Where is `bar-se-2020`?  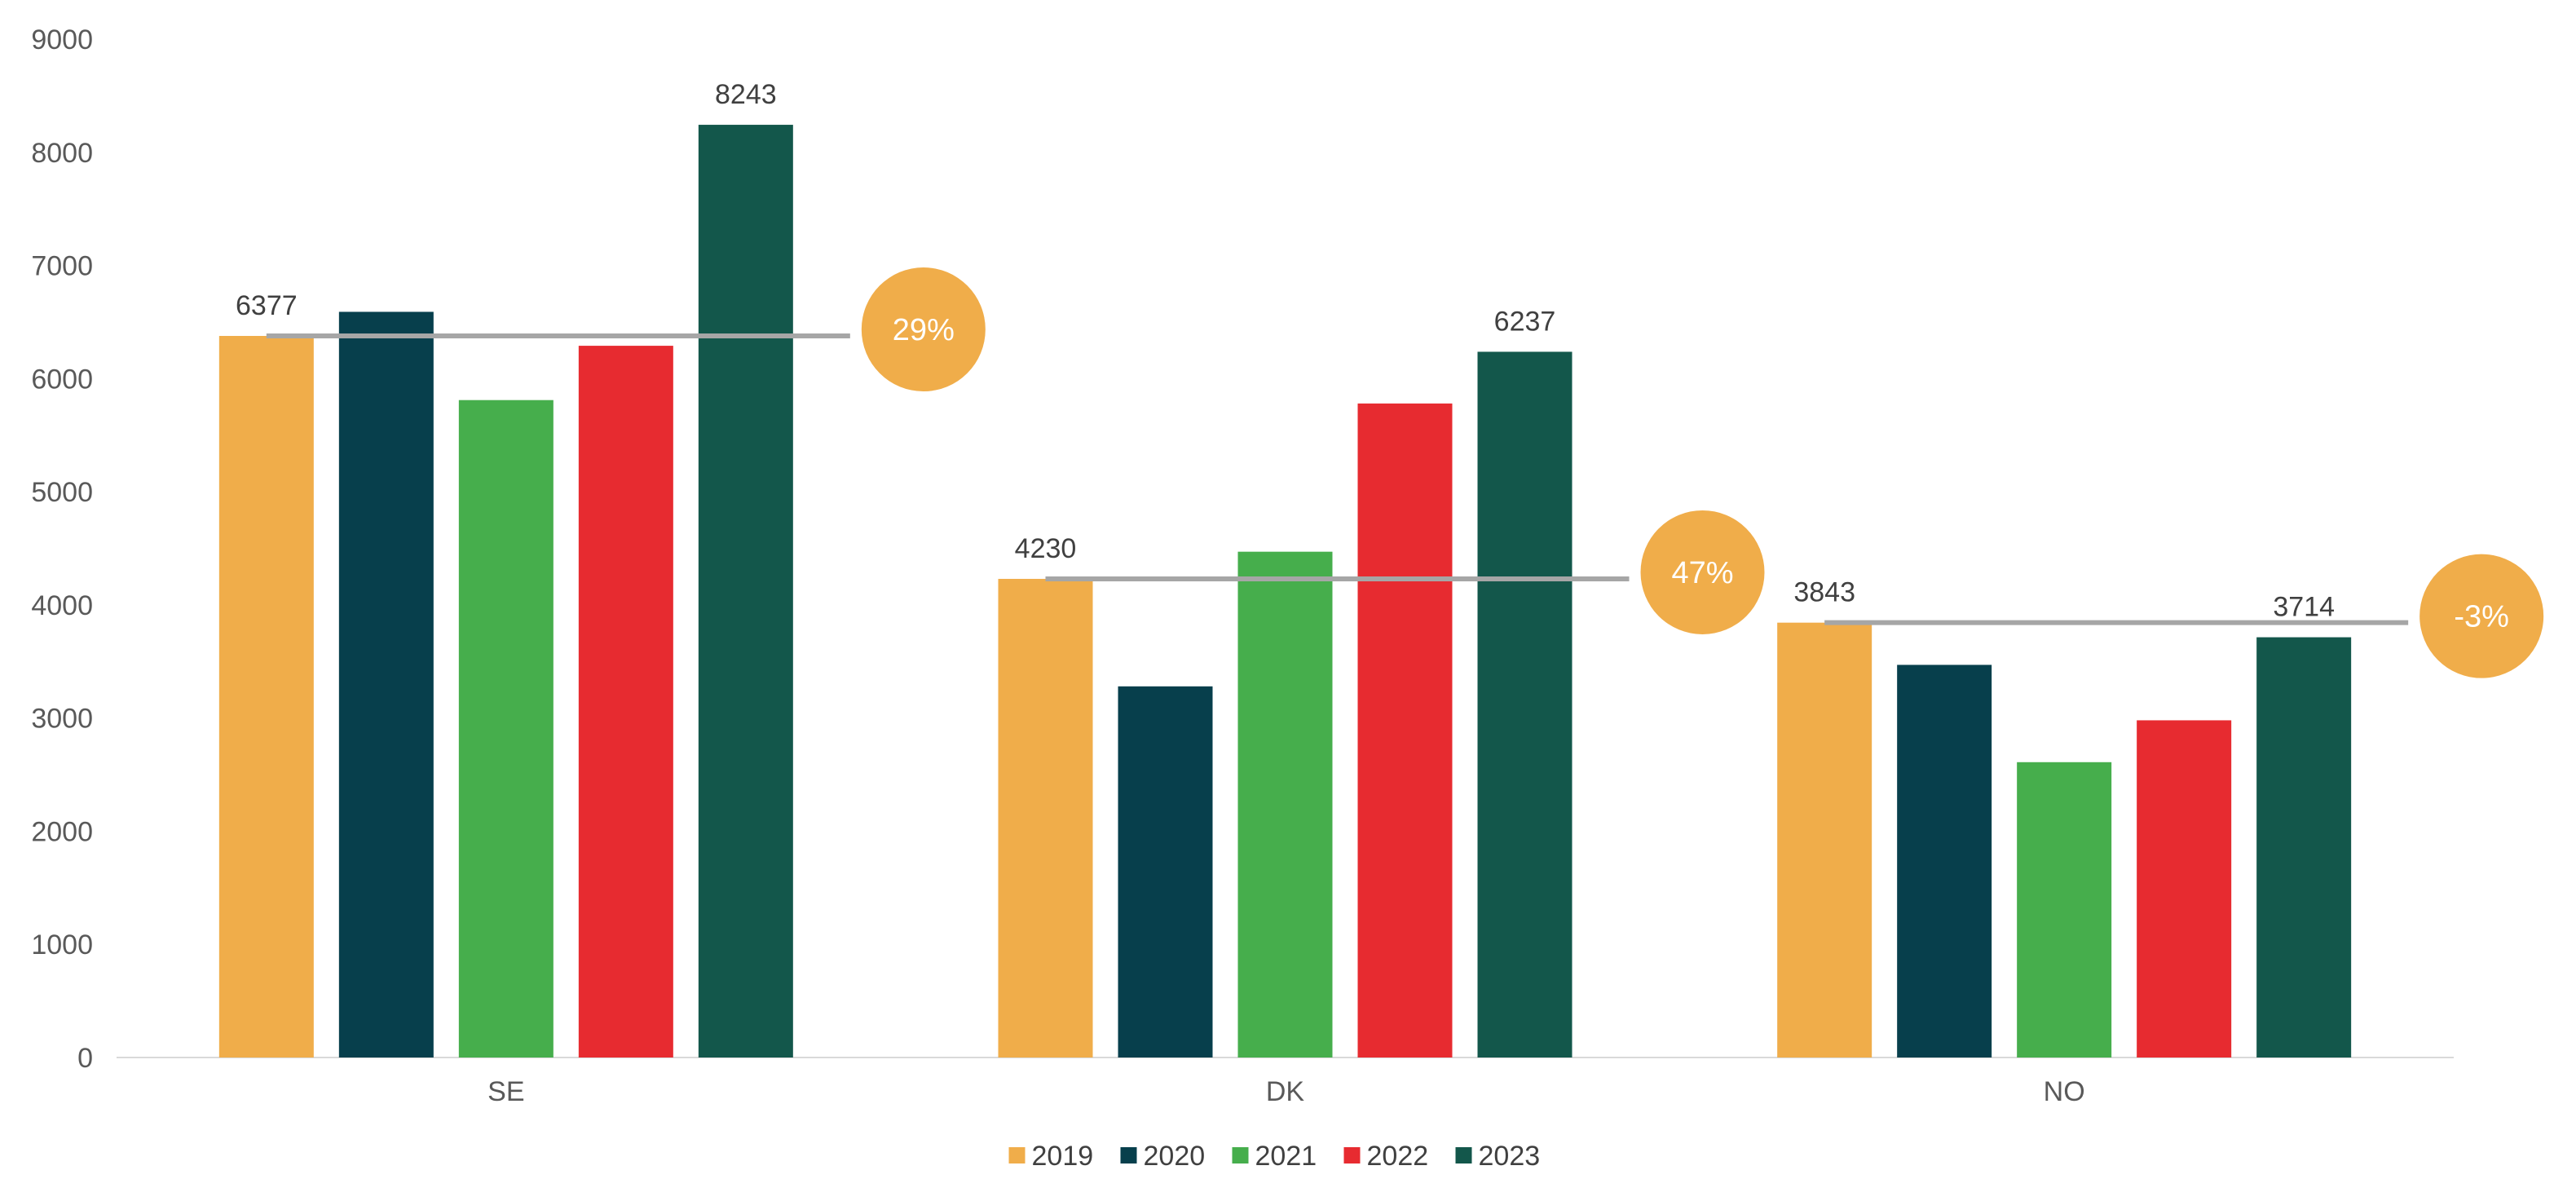 bar-se-2020 is located at coordinates (386, 684).